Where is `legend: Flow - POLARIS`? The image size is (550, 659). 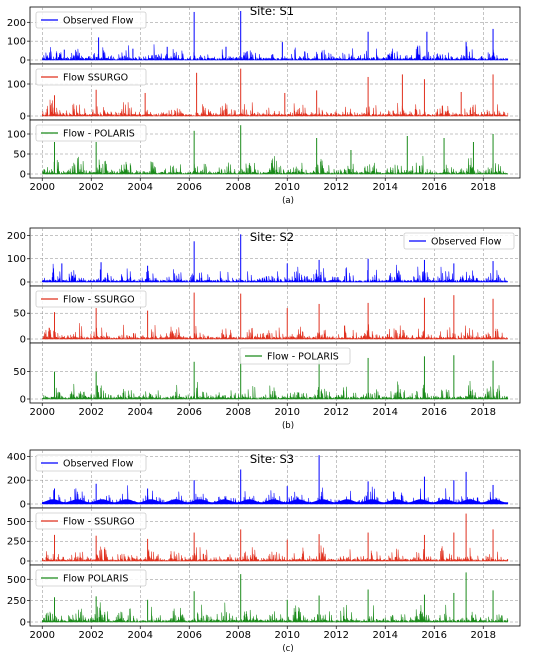
legend: Flow - POLARIS is located at coordinates (91, 133).